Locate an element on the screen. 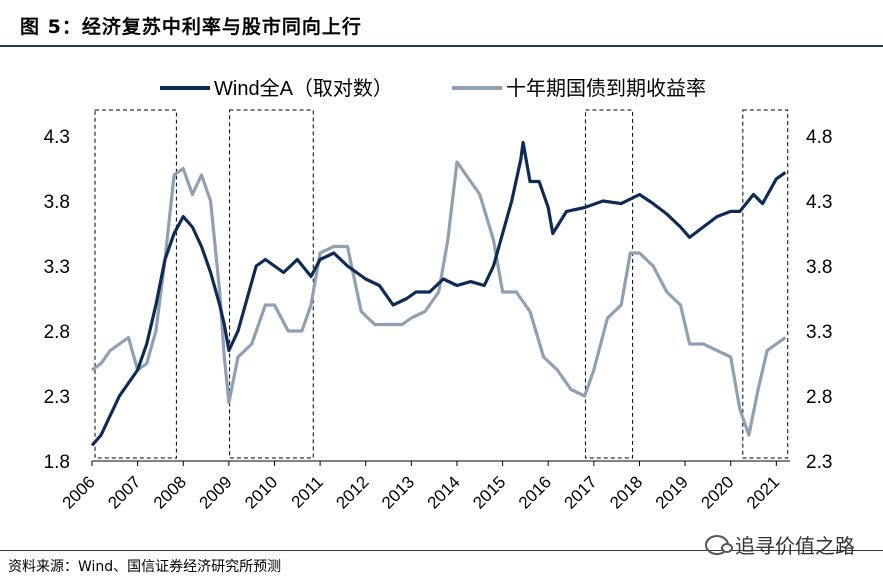 The height and width of the screenshot is (585, 883). x-tick-label: 2010 is located at coordinates (261, 492).